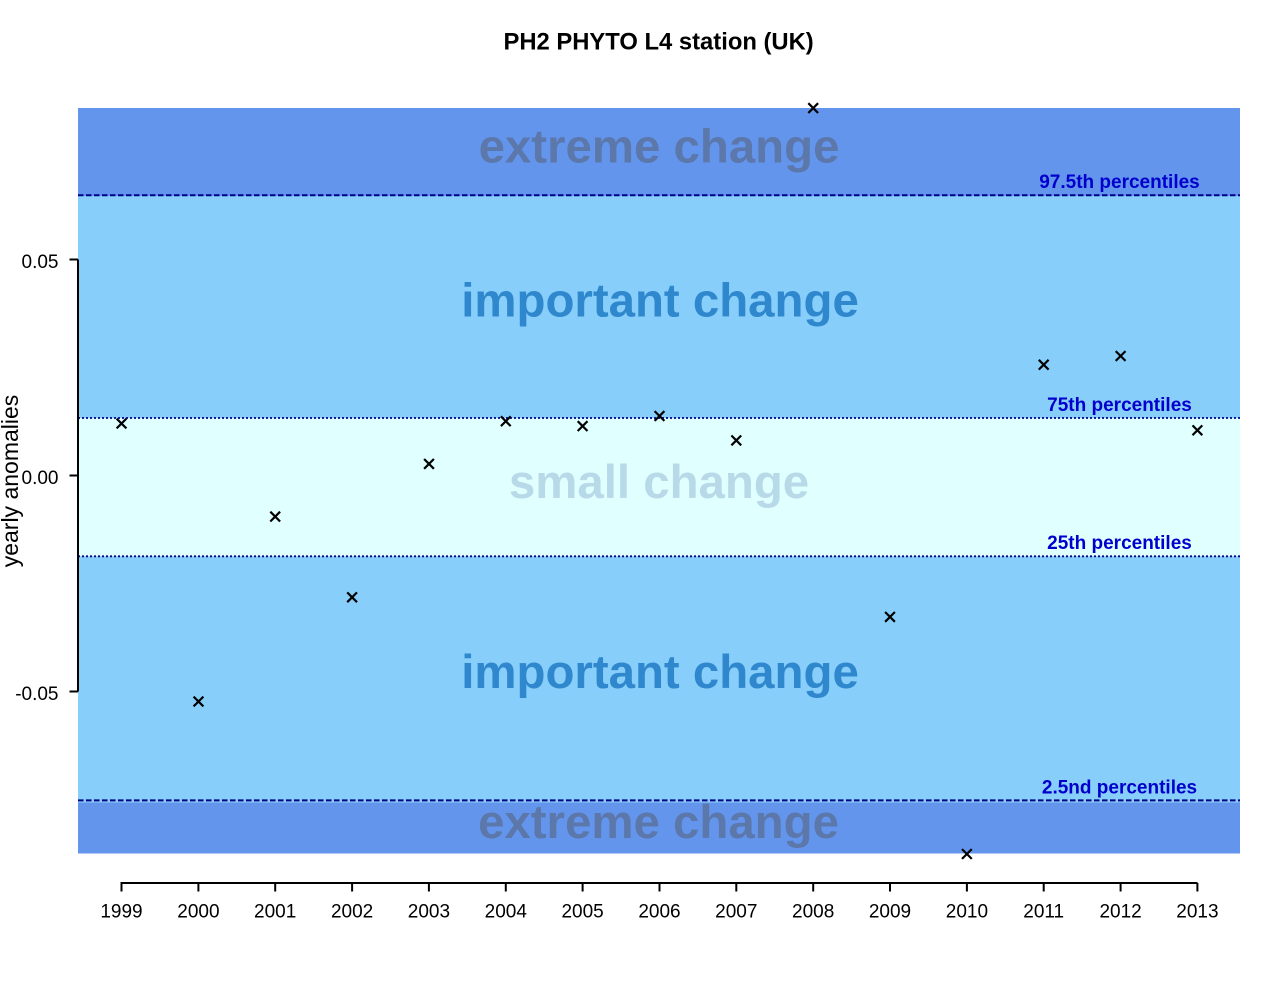 The width and height of the screenshot is (1280, 982). What do you see at coordinates (1119, 182) in the screenshot?
I see `svg-text: 97.5th percentiles` at bounding box center [1119, 182].